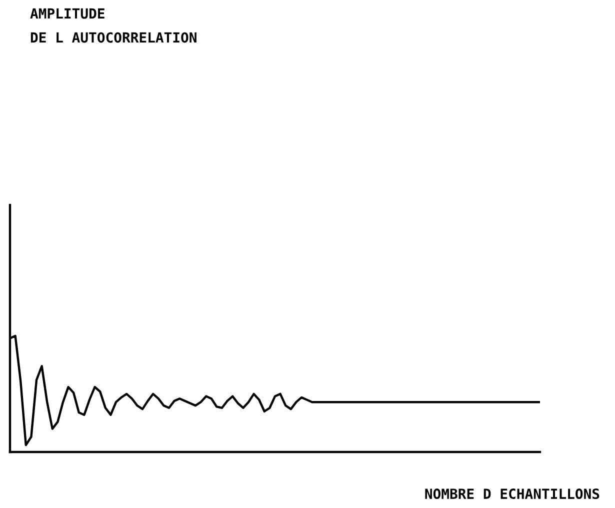  I want to click on x-axis-title: NOMBRE D ECHANTILLONS, so click(512, 494).